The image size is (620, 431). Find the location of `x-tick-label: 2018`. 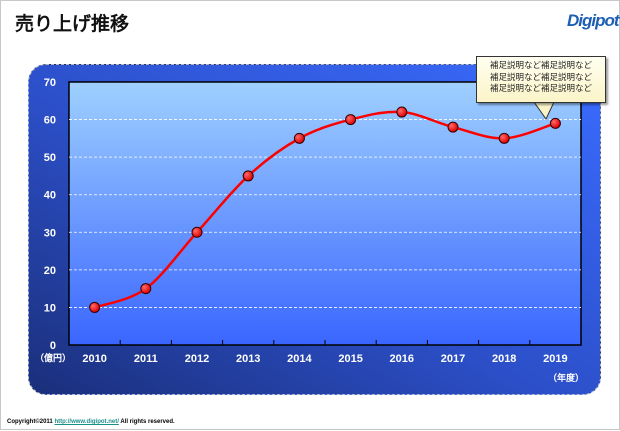

x-tick-label: 2018 is located at coordinates (504, 359).